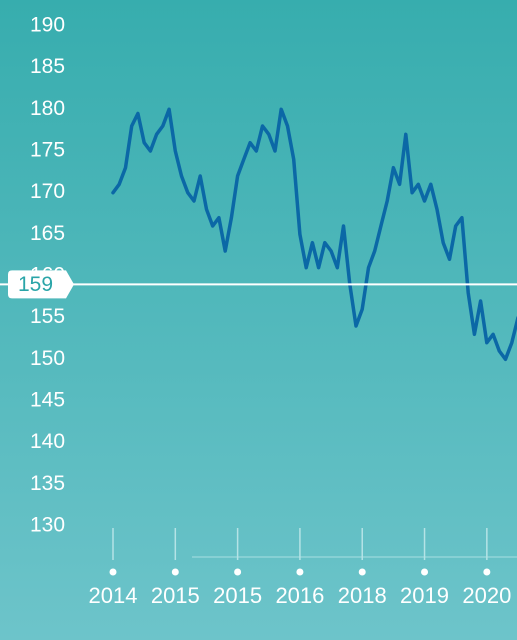  What do you see at coordinates (47, 150) in the screenshot?
I see `y-tick-label: 175` at bounding box center [47, 150].